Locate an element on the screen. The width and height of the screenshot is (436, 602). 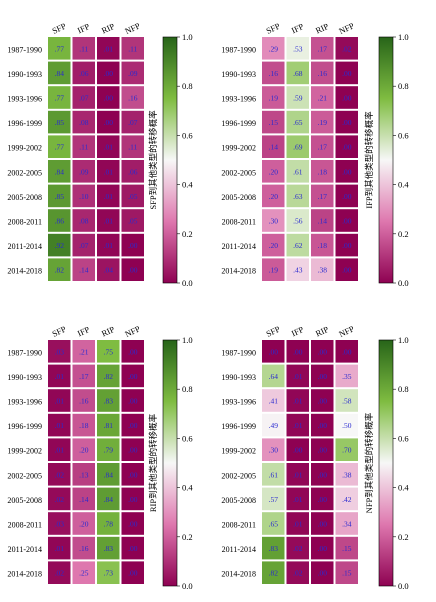
cell-value-label: .49 is located at coordinates (274, 425).